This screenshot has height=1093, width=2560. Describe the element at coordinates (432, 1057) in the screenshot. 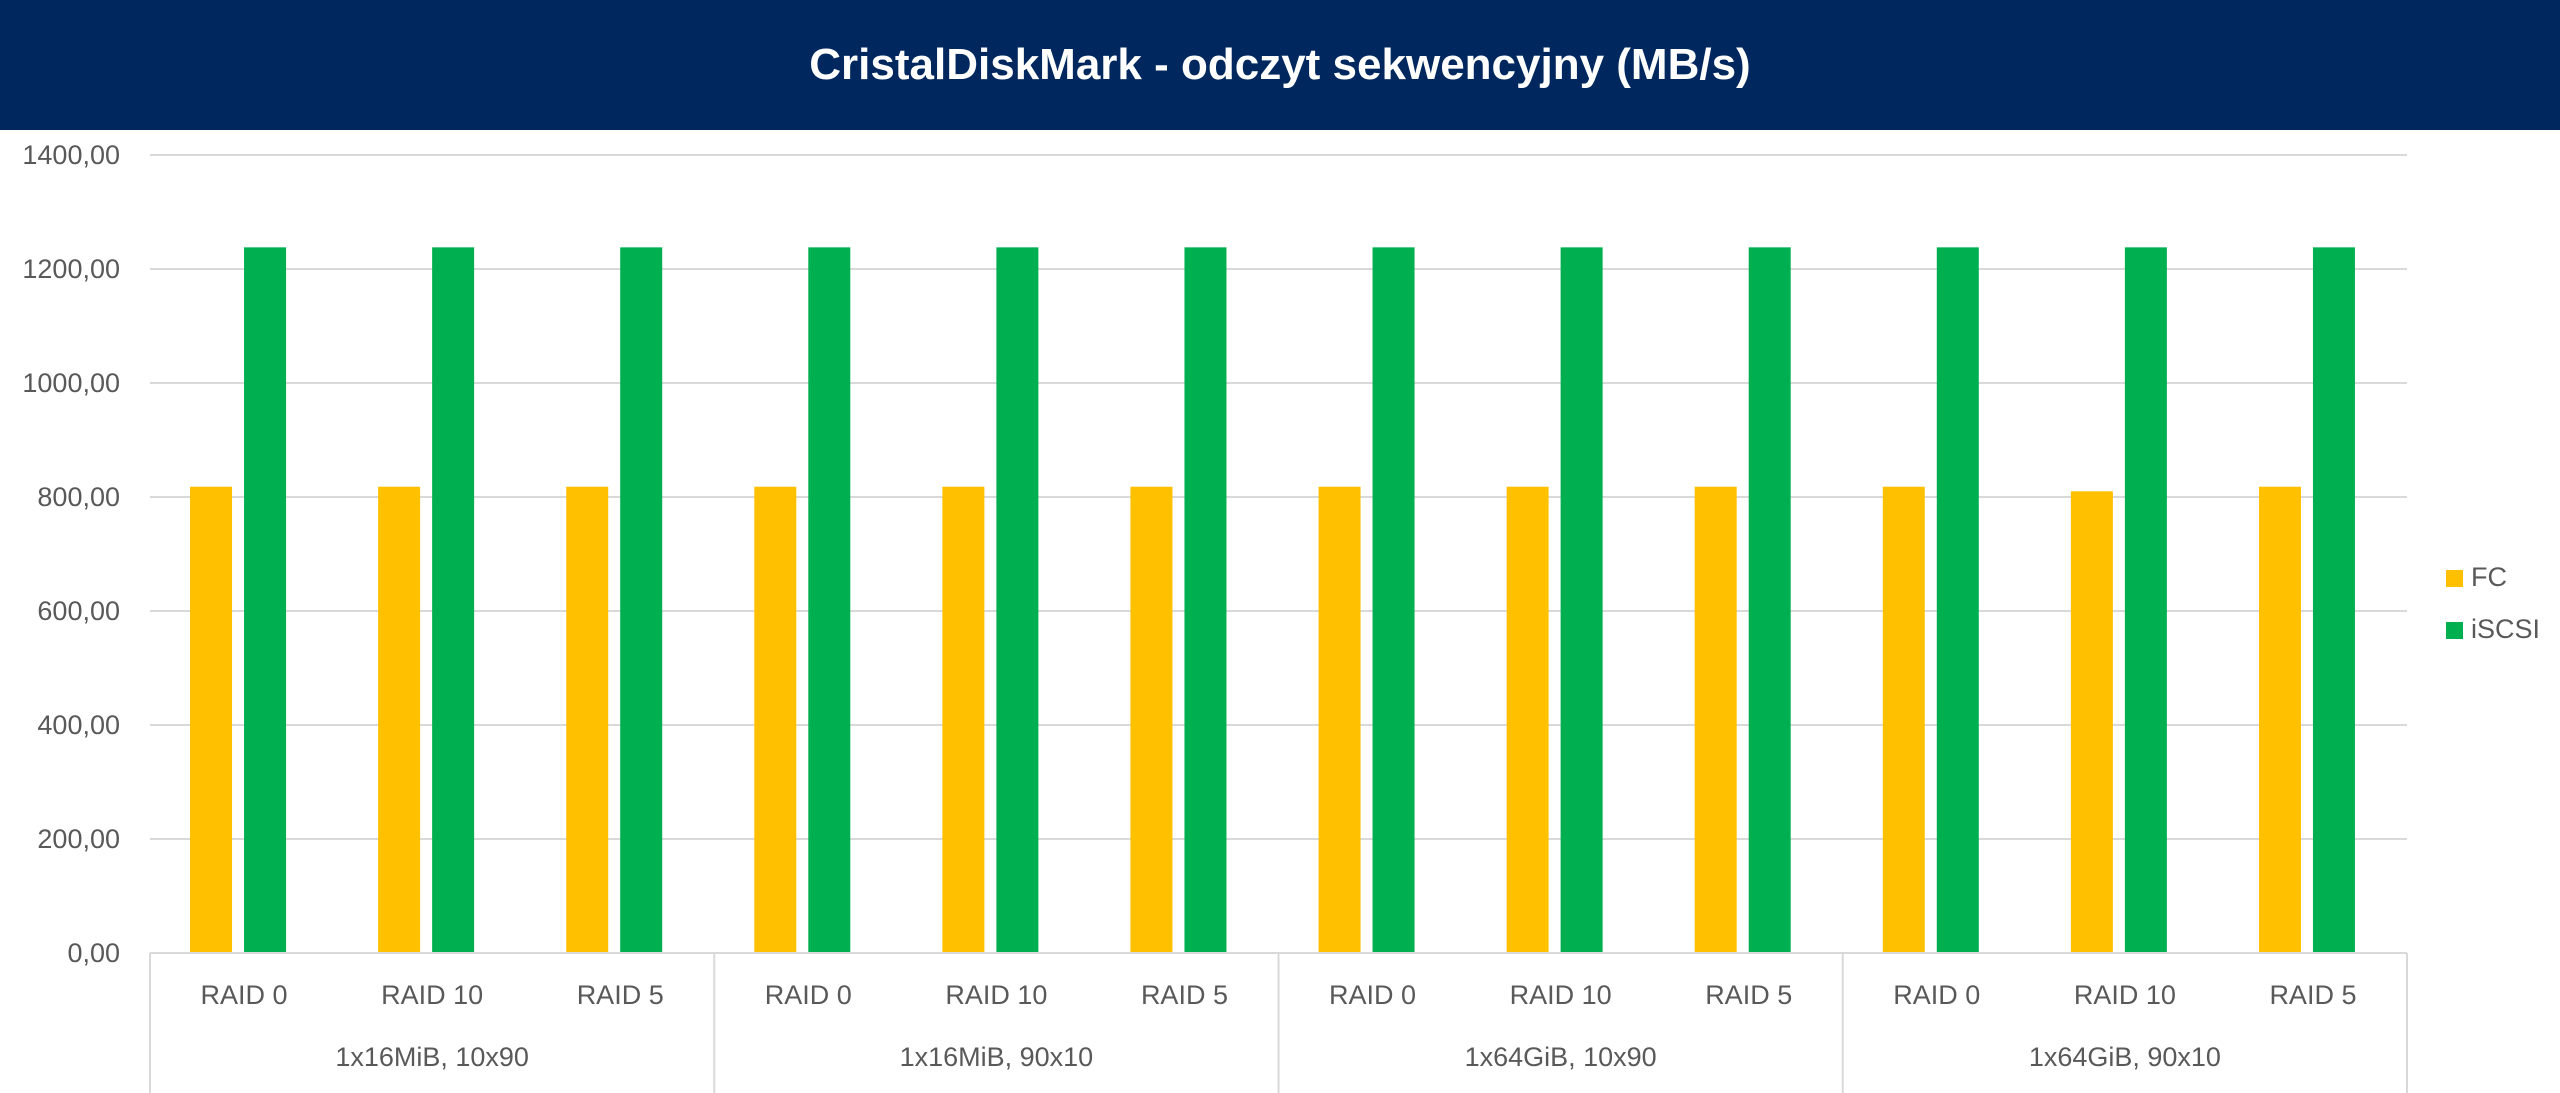

I see `group-label: 1x16MiB, 10x90` at that location.